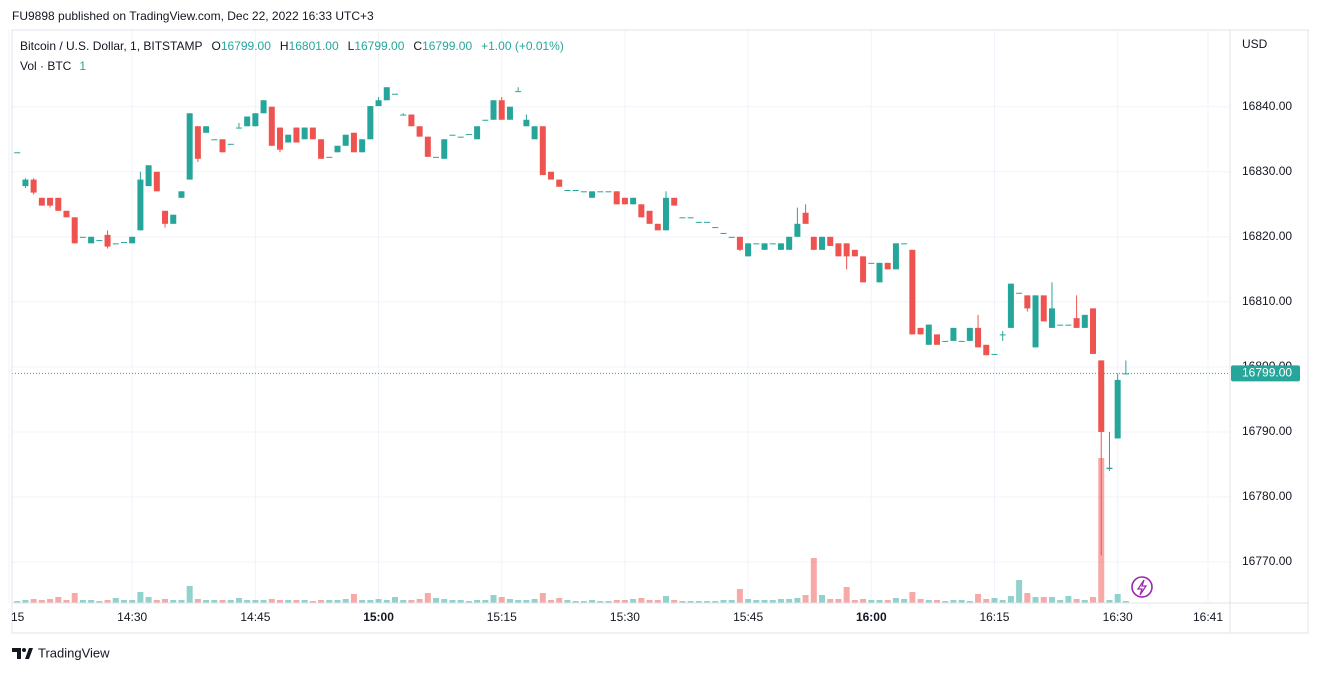  What do you see at coordinates (111, 46) in the screenshot?
I see `symbol: Bitcoin / U.S. Dollar, 1, BITSTAMP` at bounding box center [111, 46].